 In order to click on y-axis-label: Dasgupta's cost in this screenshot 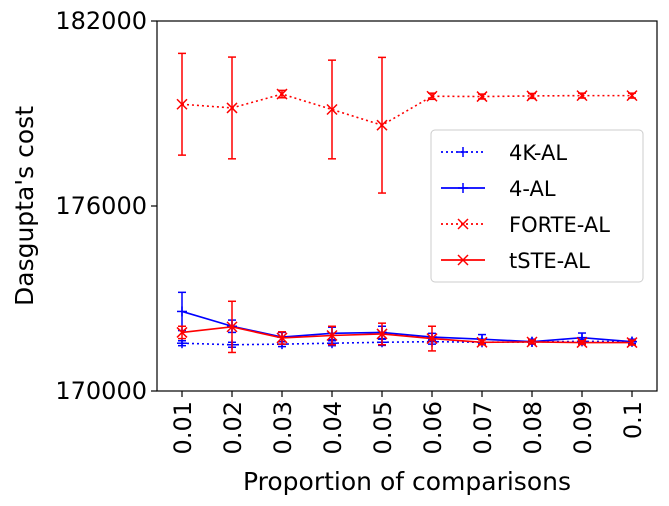, I will do `click(24, 206)`.